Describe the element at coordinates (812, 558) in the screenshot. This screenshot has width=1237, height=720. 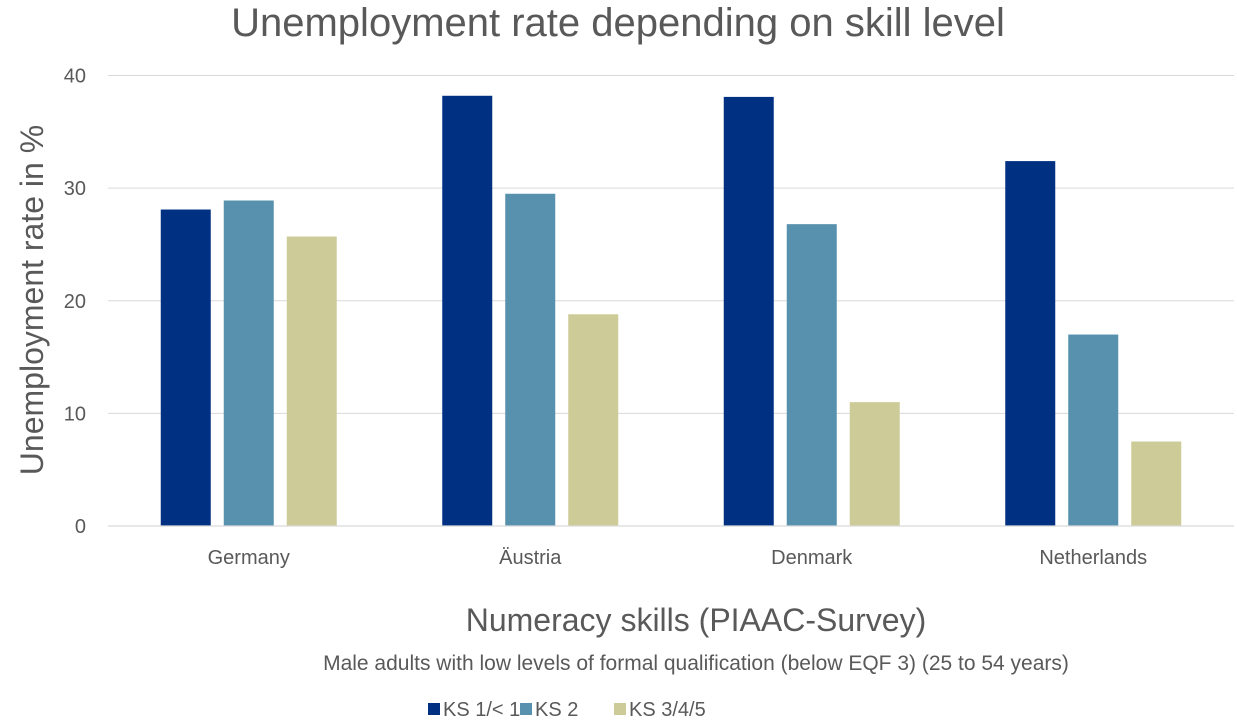
I see `x-tick-label: Denmark` at that location.